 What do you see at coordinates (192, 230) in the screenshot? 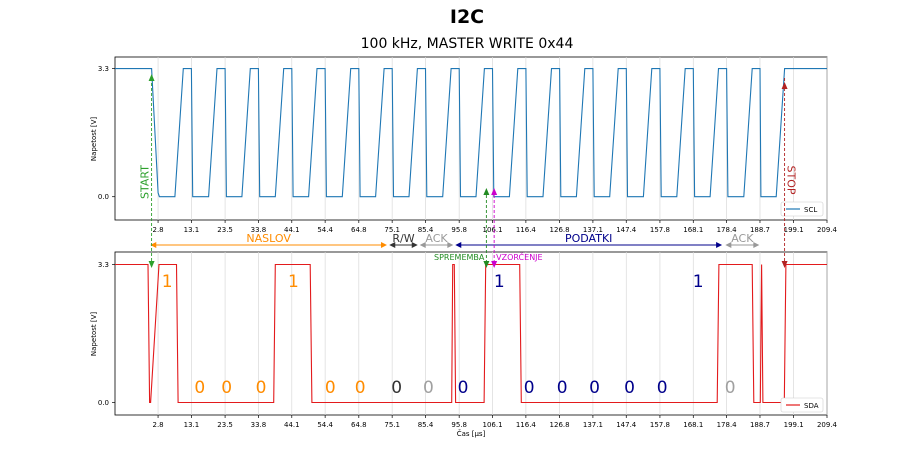
I see `scl-xtick-label: 13.1` at bounding box center [192, 230].